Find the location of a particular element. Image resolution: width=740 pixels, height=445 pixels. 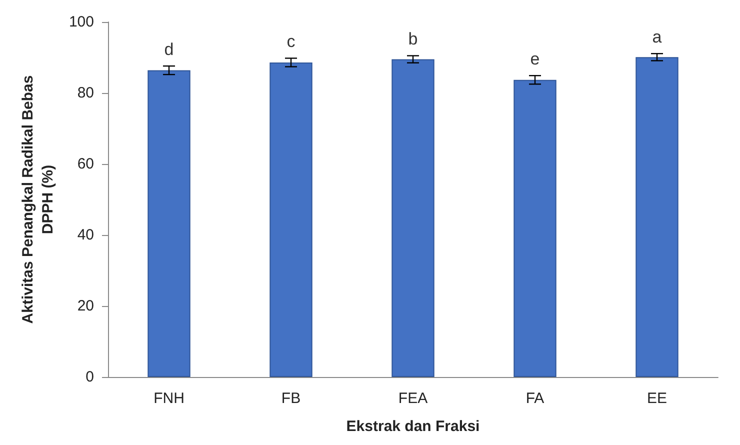

annotation: e is located at coordinates (535, 59).